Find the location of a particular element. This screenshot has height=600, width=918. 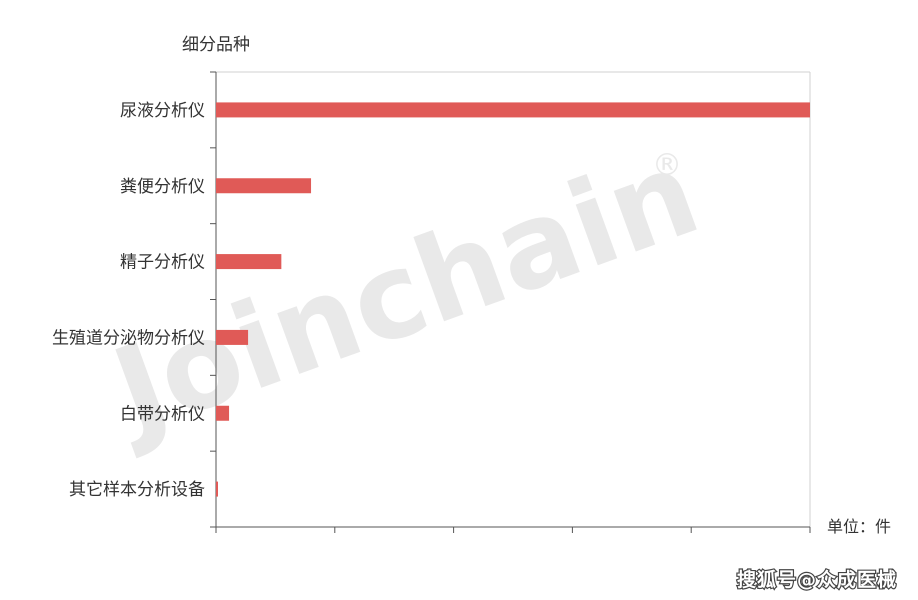

category-label: 白带分析仪 is located at coordinates (162, 414).